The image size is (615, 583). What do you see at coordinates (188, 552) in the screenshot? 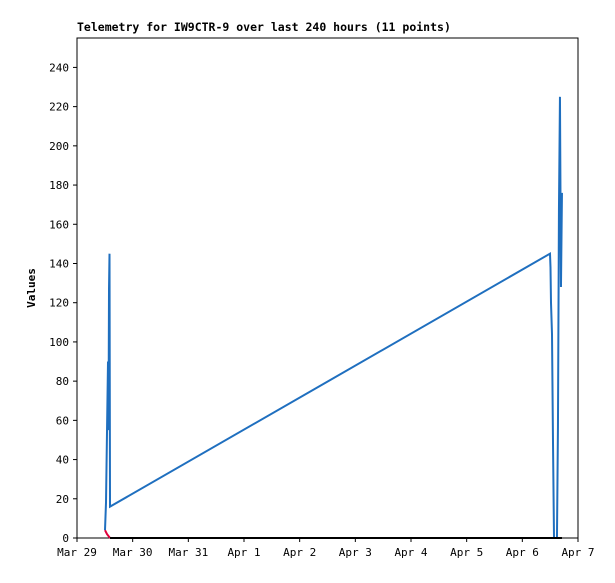
I see `x-tick-label: Mar 31` at bounding box center [188, 552].